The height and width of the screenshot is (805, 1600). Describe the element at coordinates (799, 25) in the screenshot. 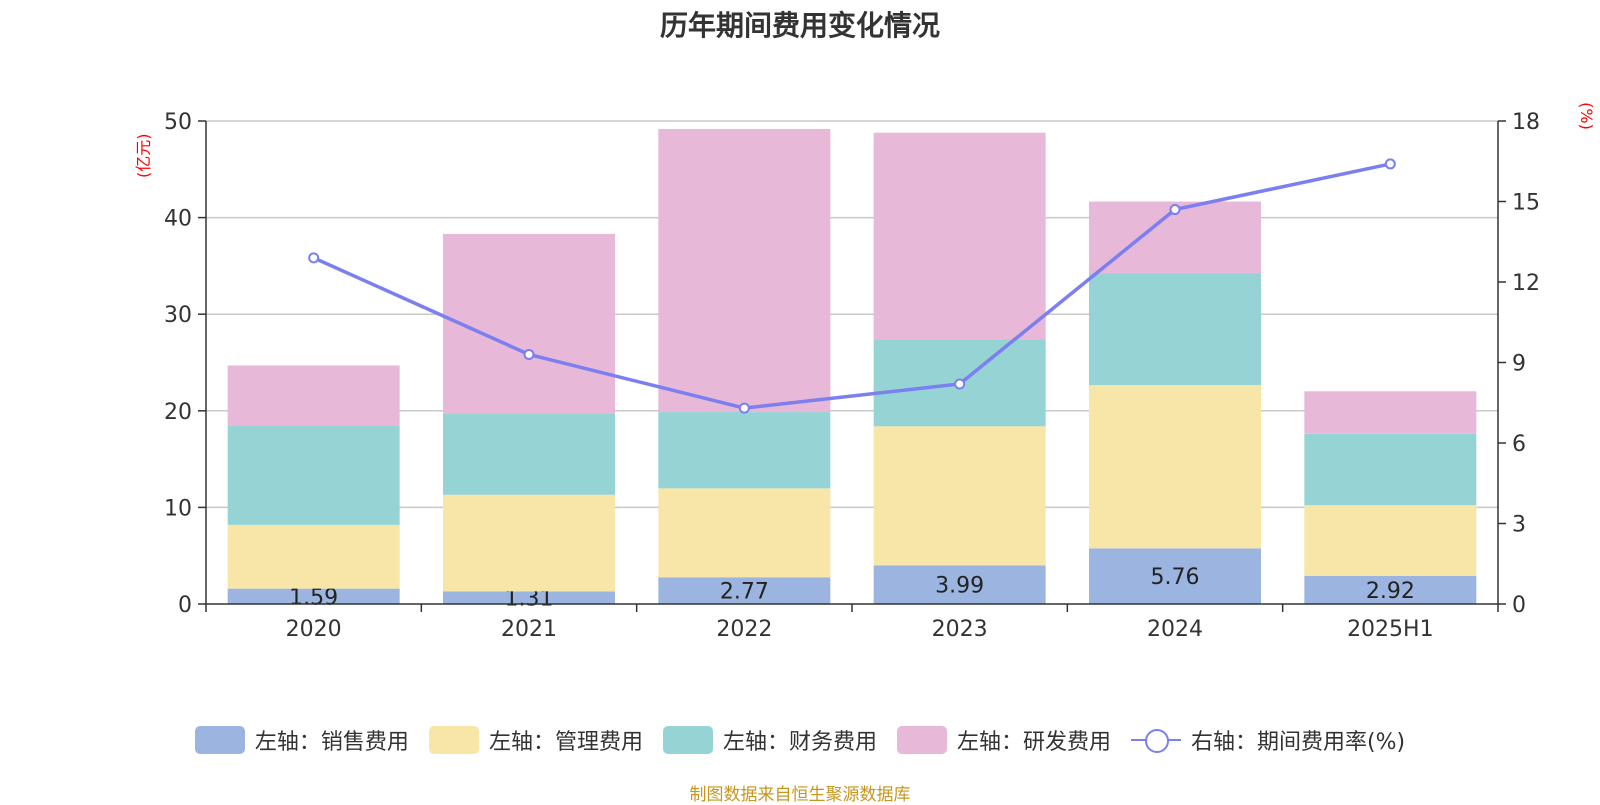

I see `chart-title: 历年期间费用变化情况` at that location.